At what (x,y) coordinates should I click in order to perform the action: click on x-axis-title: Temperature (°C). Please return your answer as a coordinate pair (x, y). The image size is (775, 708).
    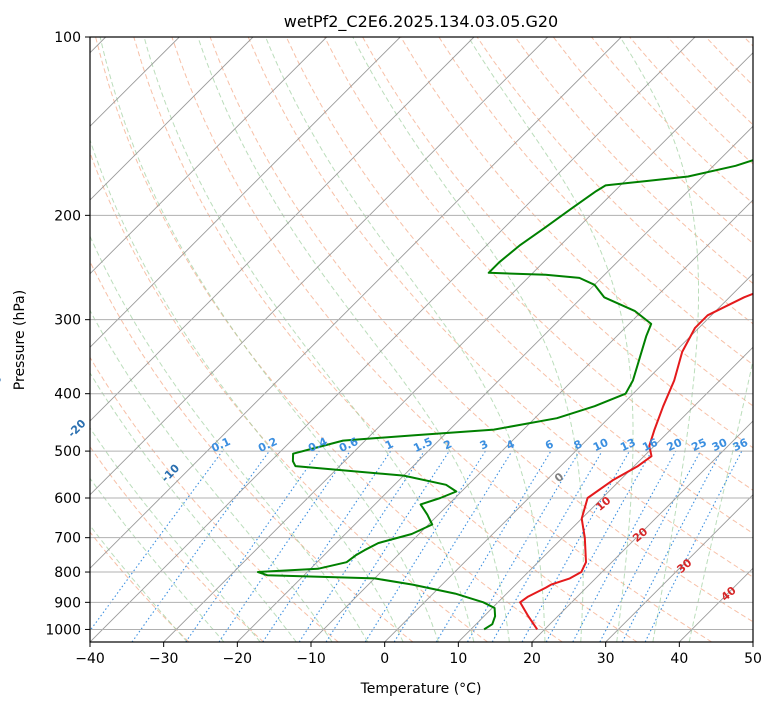
    Looking at the image, I should click on (421, 689).